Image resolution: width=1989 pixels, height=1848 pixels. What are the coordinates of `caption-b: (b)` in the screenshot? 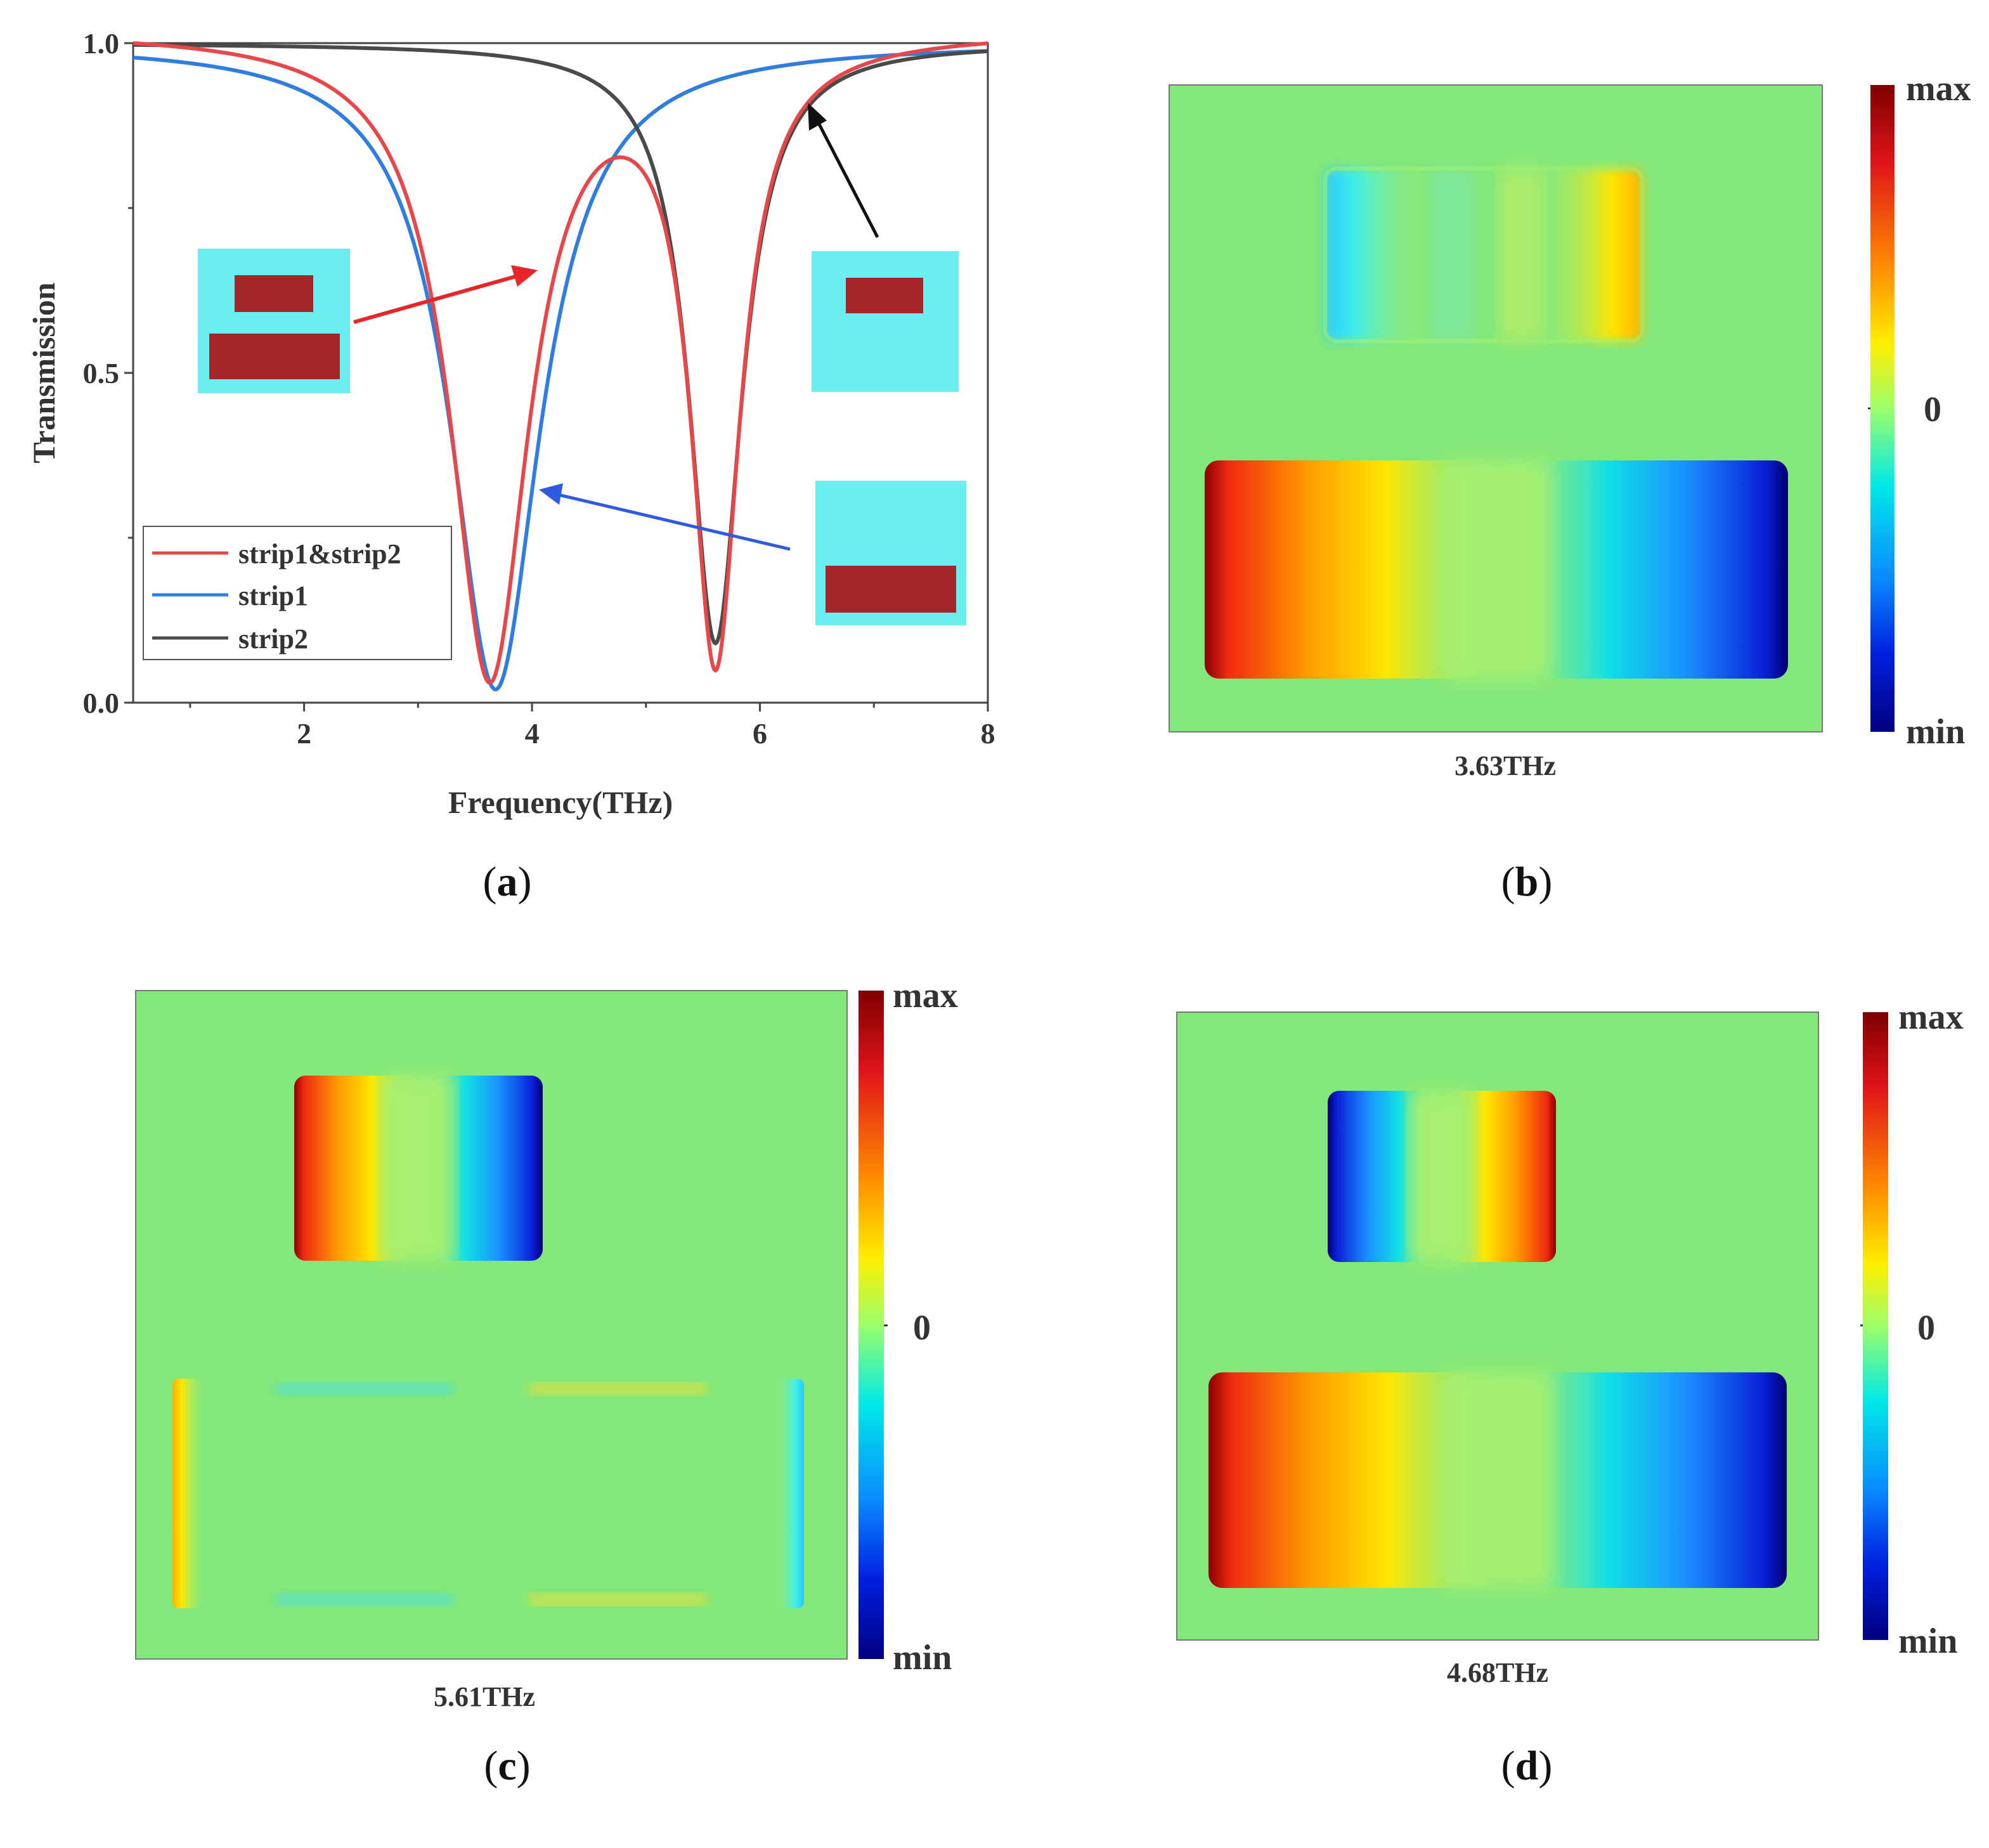 It's located at (1527, 882).